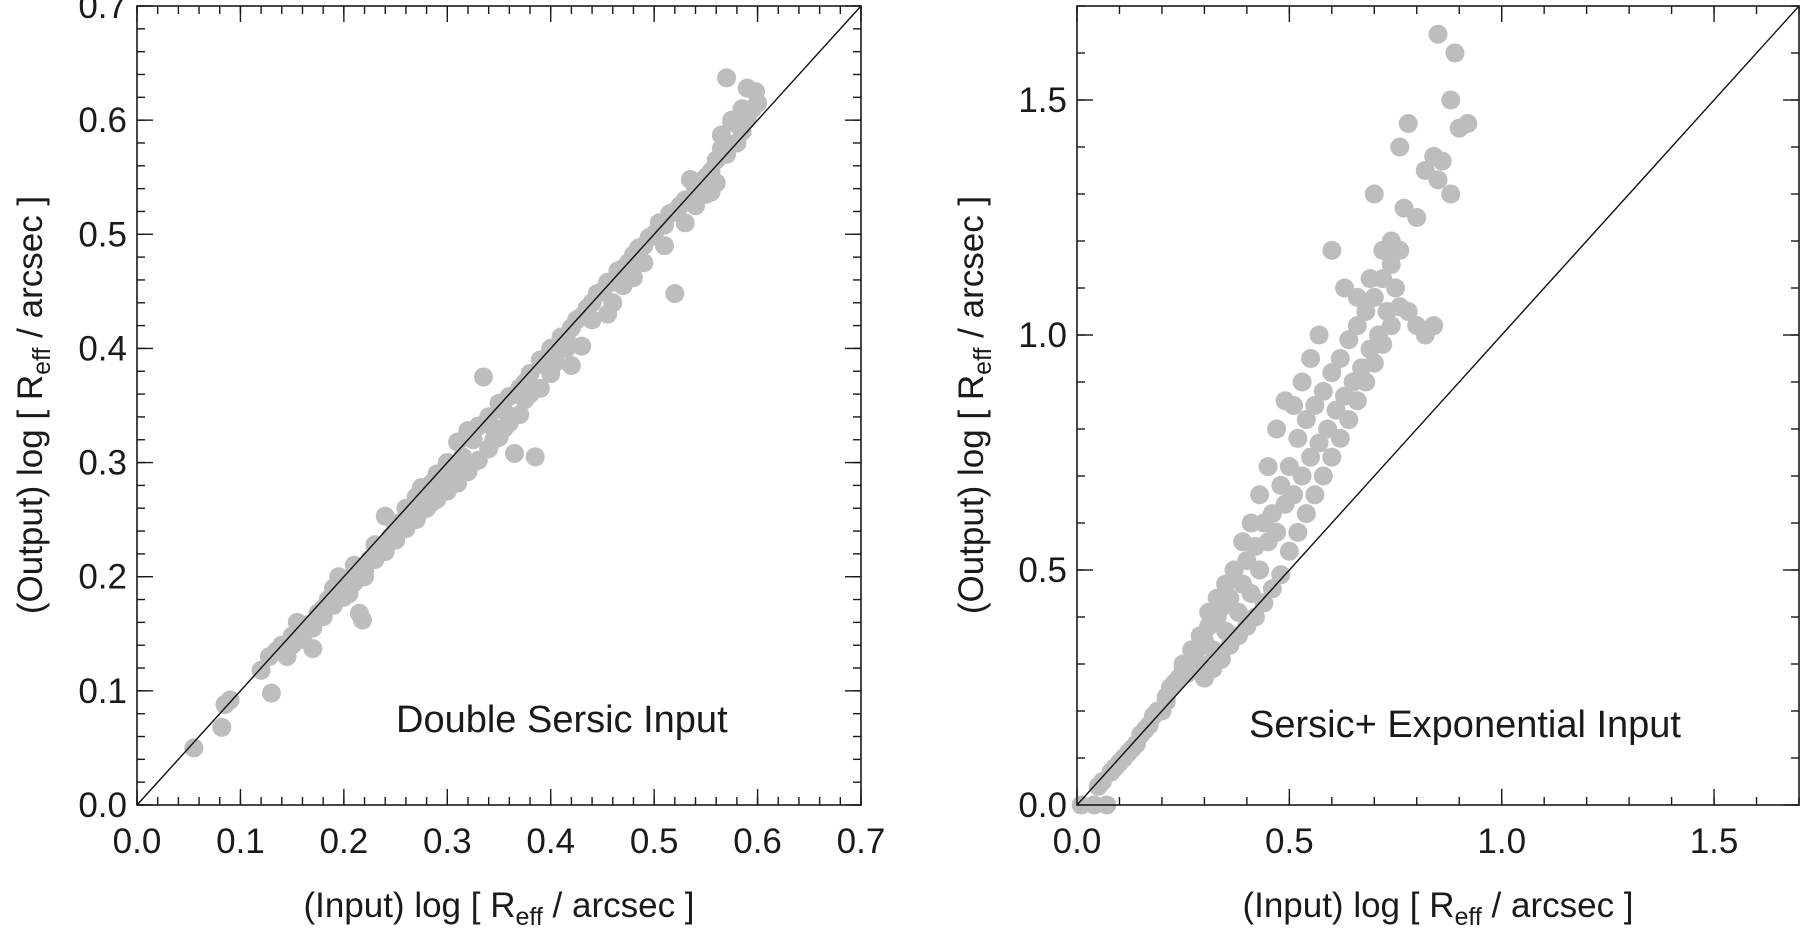  What do you see at coordinates (1501, 841) in the screenshot?
I see `x-tick-label: 1.0` at bounding box center [1501, 841].